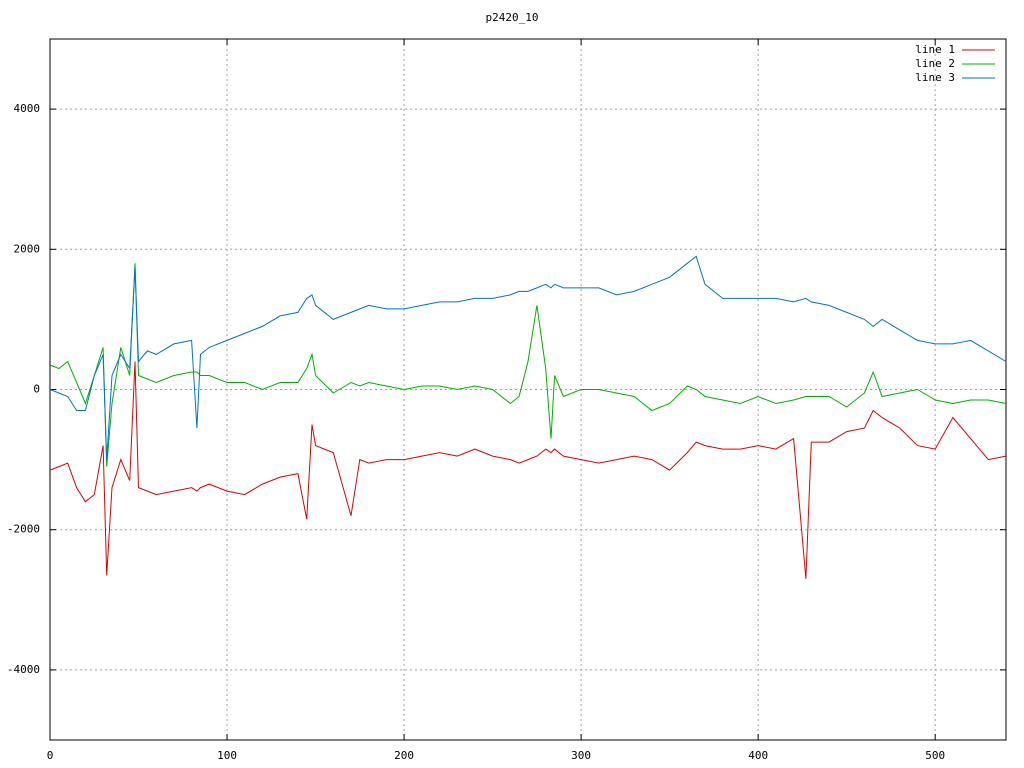 The width and height of the screenshot is (1024, 768). Describe the element at coordinates (50, 755) in the screenshot. I see `x-tick-label: 0` at that location.